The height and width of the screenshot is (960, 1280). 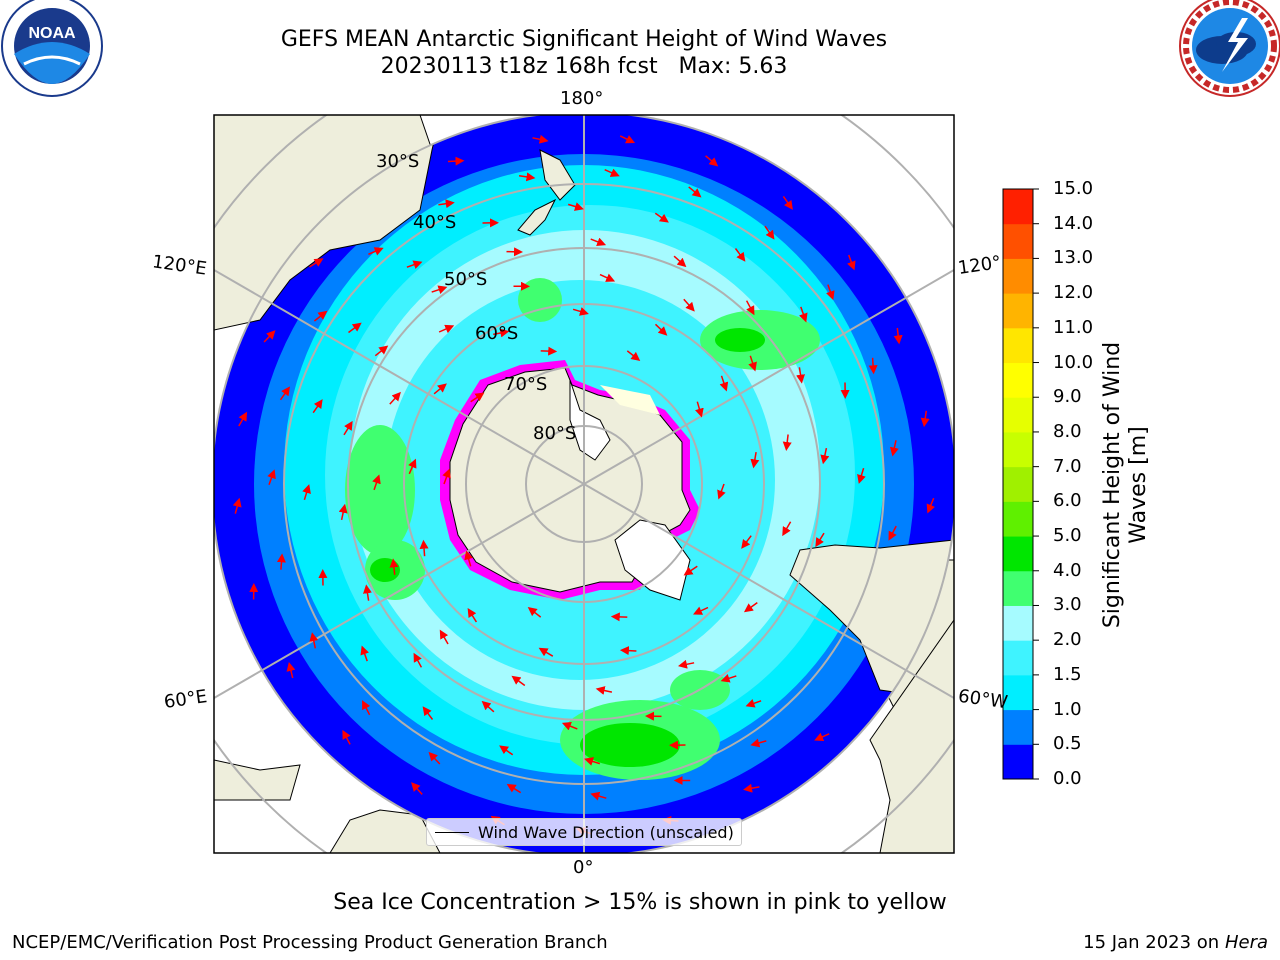 I want to click on colorbar-tick-label: 0.5, so click(x=1067, y=744).